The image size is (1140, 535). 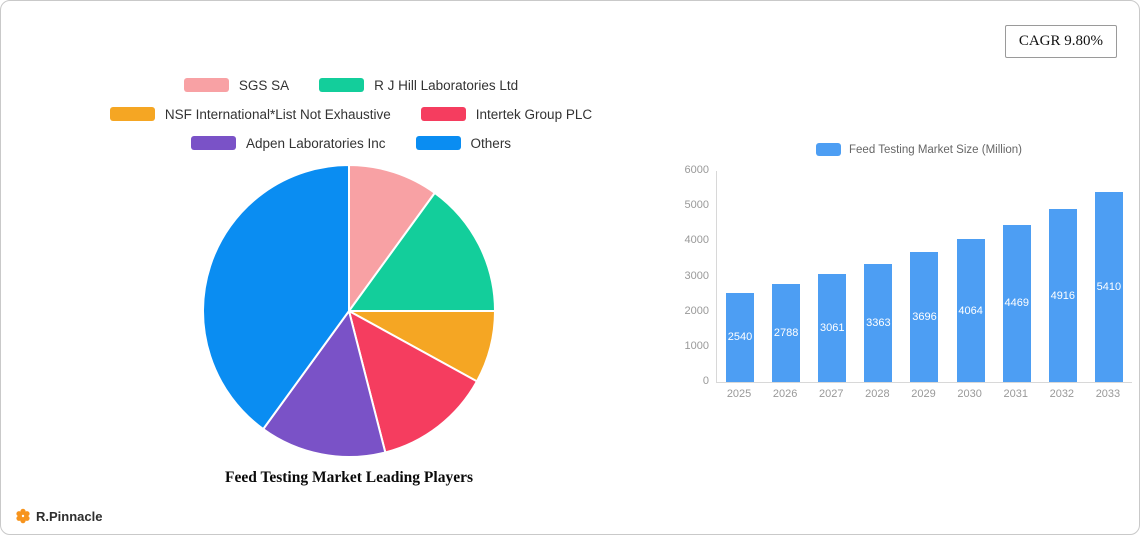 What do you see at coordinates (828, 149) in the screenshot?
I see `bar-legend-swatch` at bounding box center [828, 149].